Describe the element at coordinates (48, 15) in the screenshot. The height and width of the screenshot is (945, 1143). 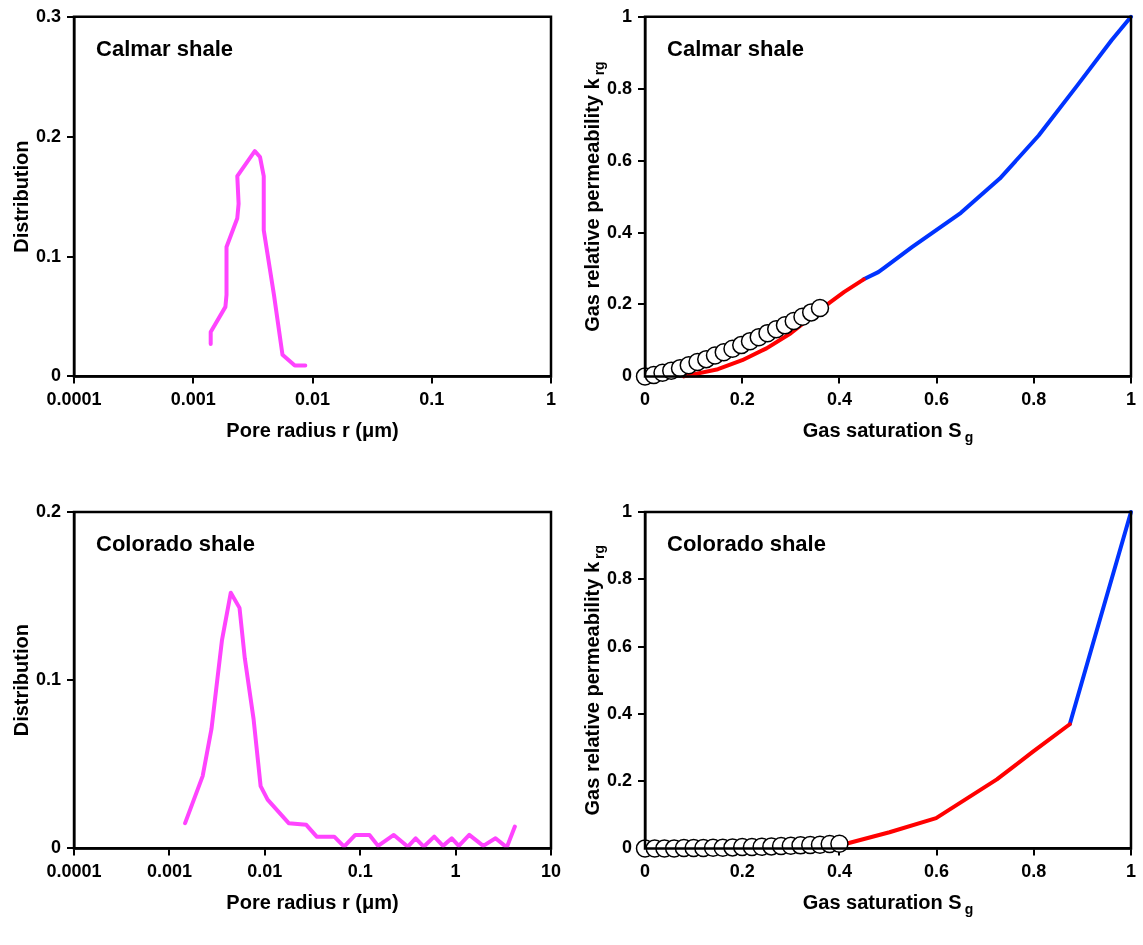
I see `y-tick-label: 0.3` at that location.